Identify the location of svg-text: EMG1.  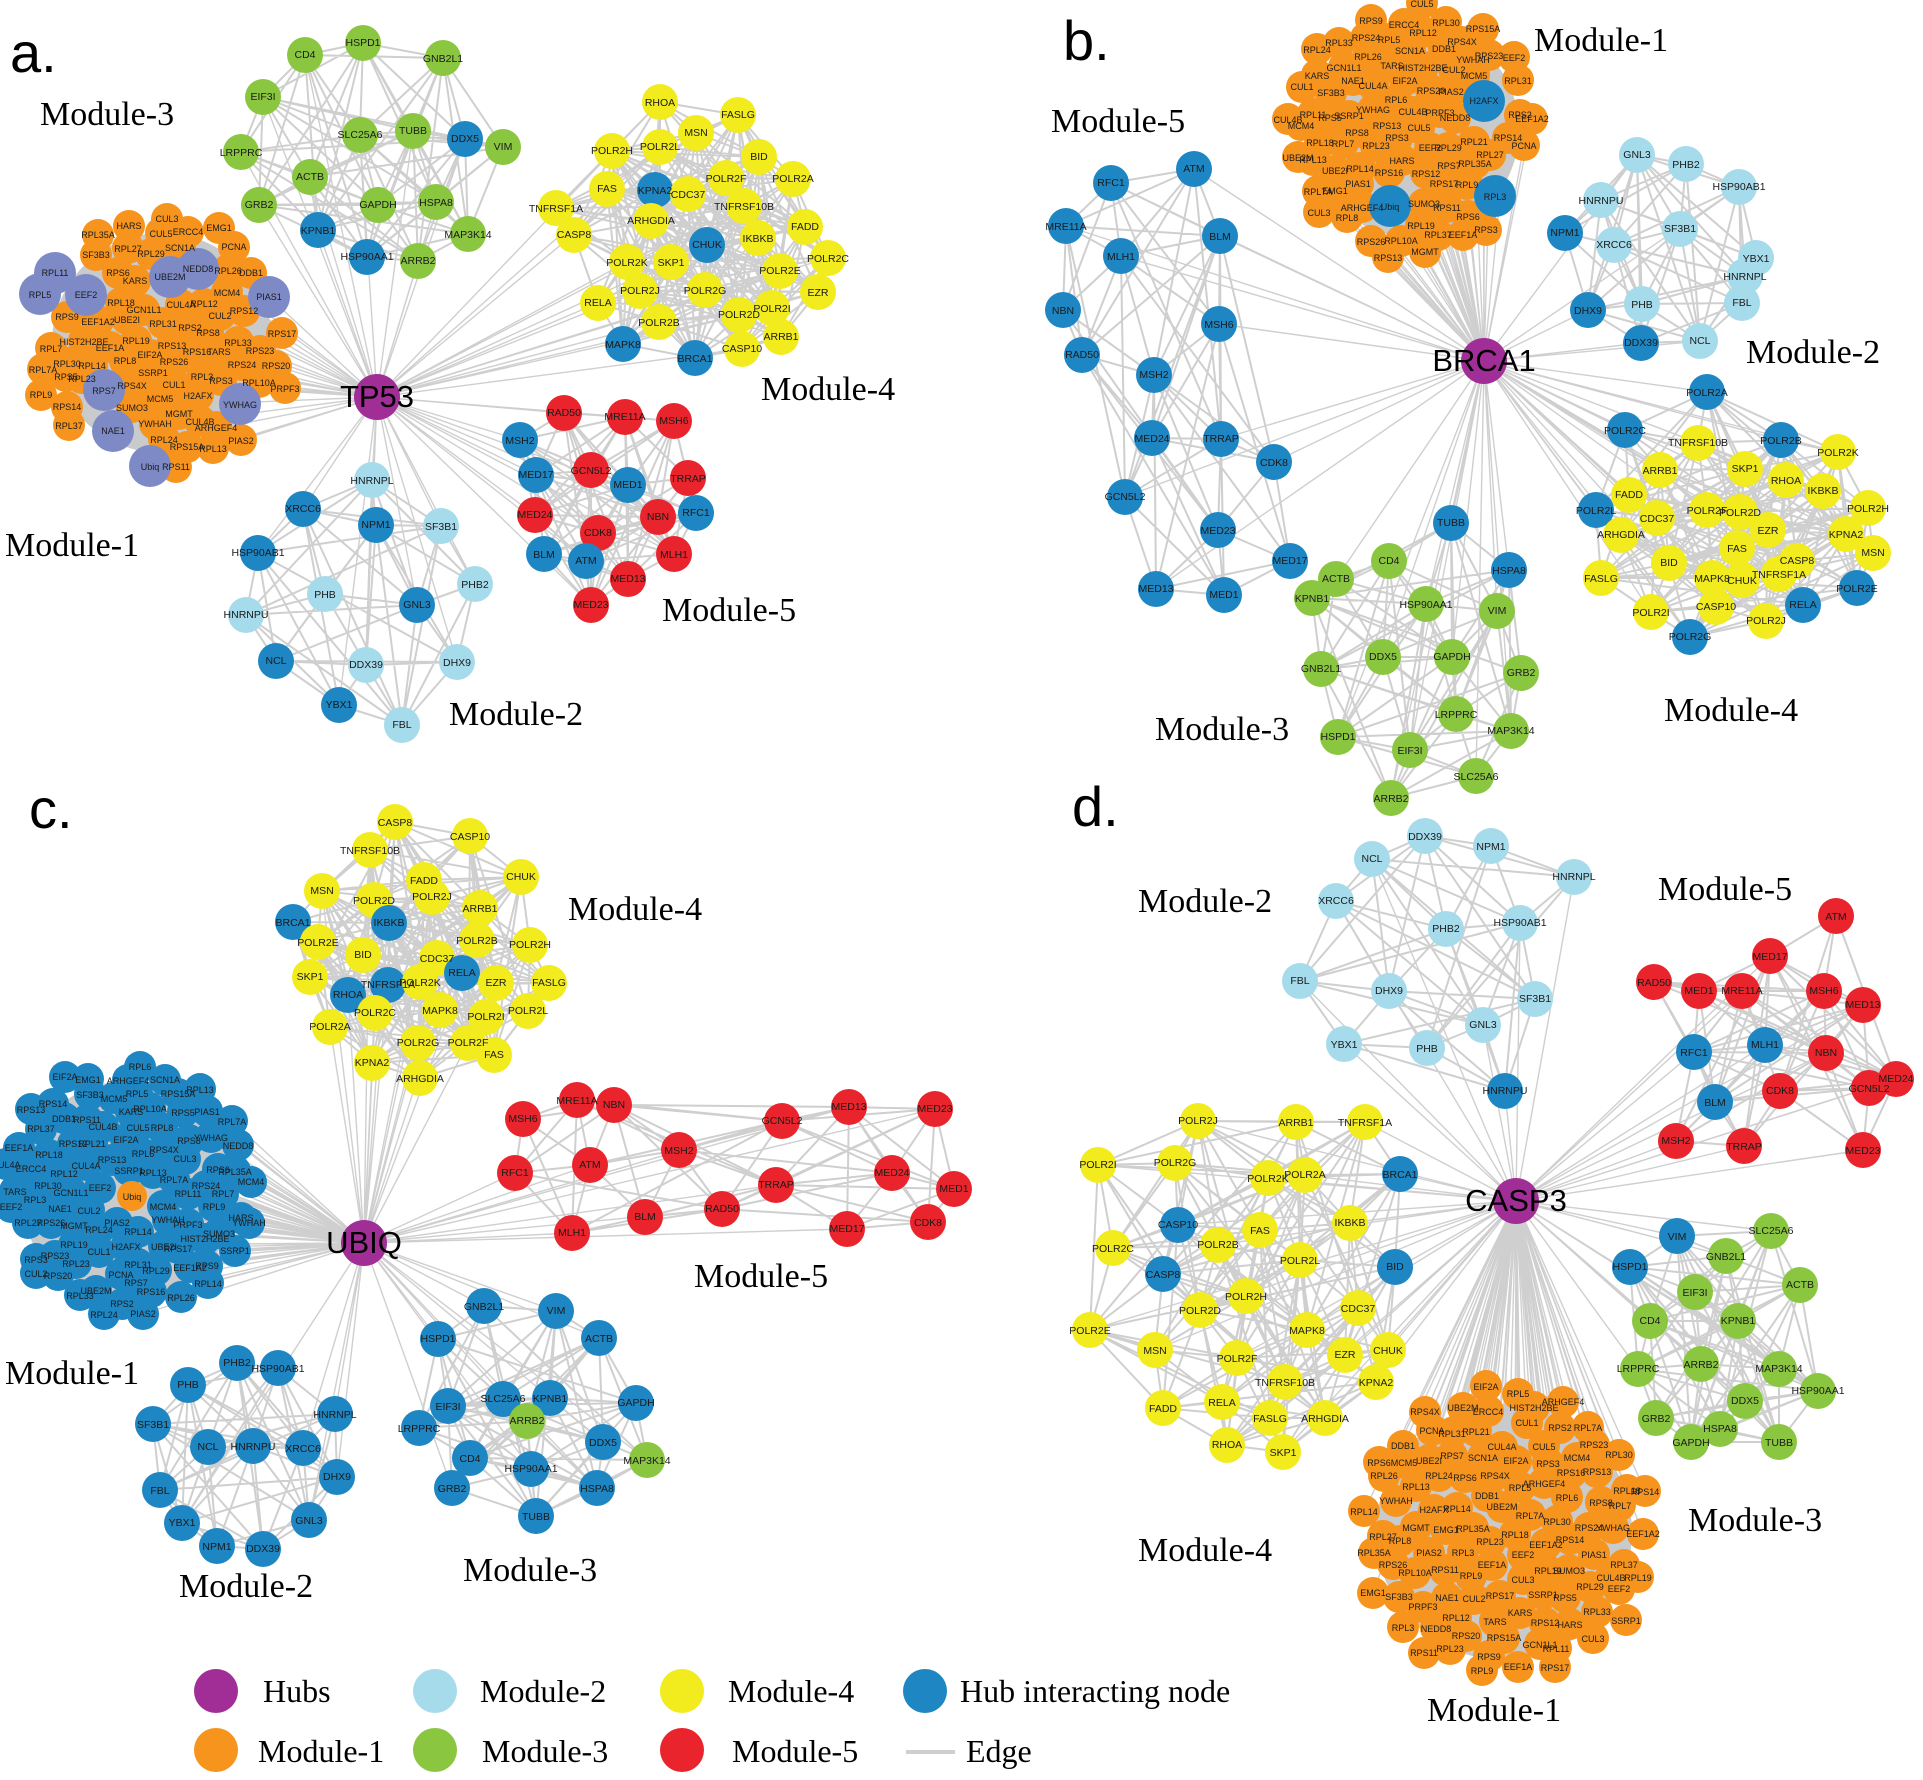
(88, 1080).